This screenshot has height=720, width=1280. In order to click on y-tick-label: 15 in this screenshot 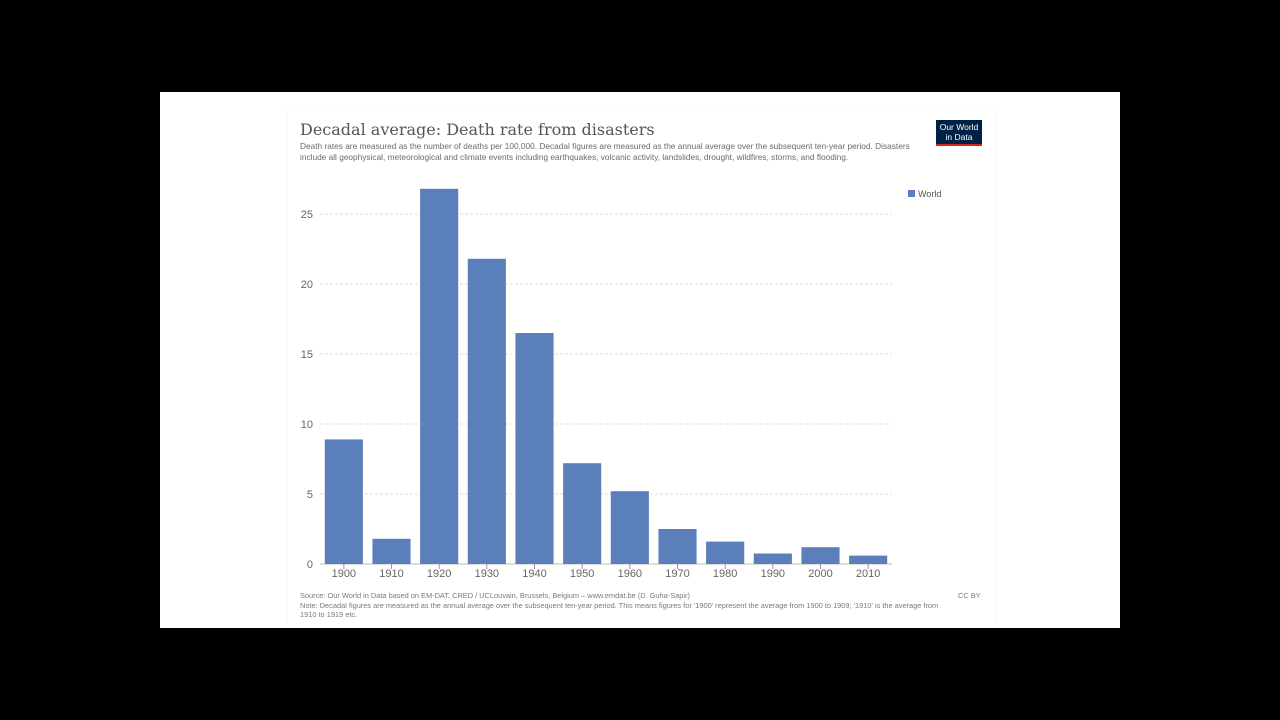, I will do `click(307, 355)`.